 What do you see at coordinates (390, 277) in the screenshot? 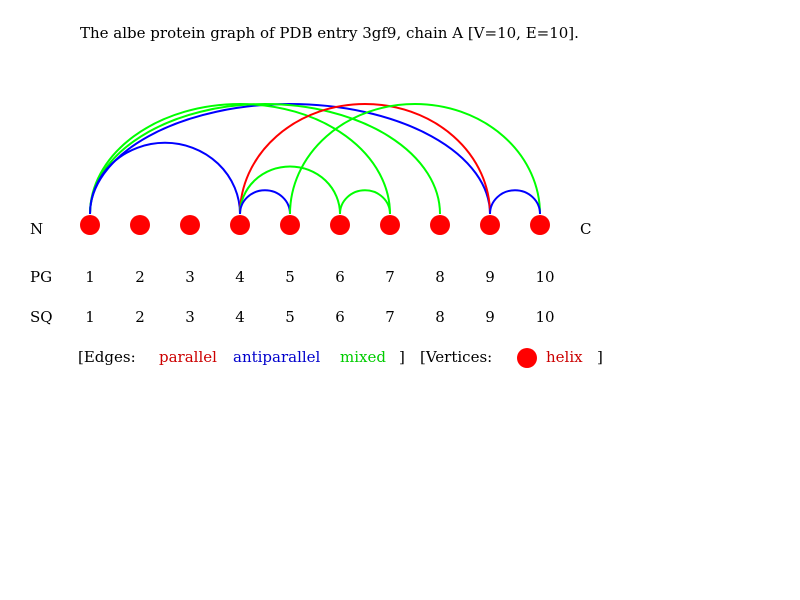
I see `pg-index-7: 7` at bounding box center [390, 277].